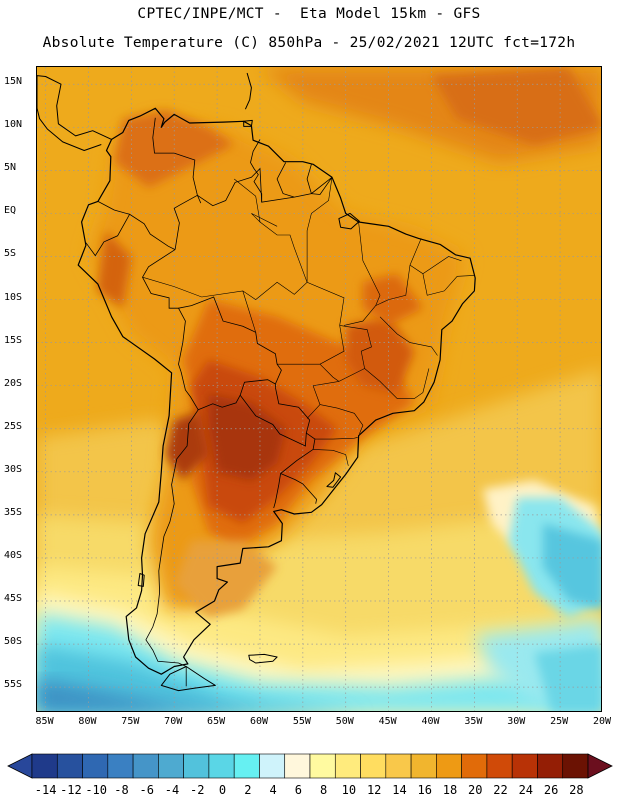  What do you see at coordinates (248, 123) in the screenshot?
I see `trinidad-coast` at bounding box center [248, 123].